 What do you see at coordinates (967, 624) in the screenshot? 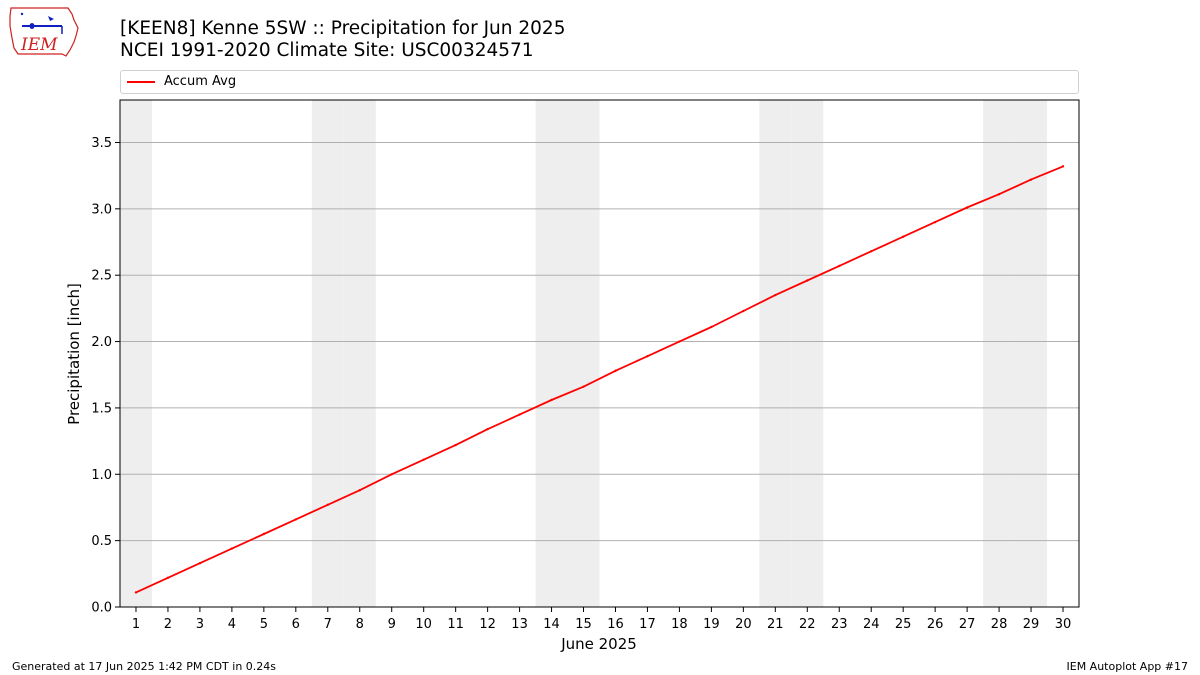
I see `x-tick-label: 27` at bounding box center [967, 624].